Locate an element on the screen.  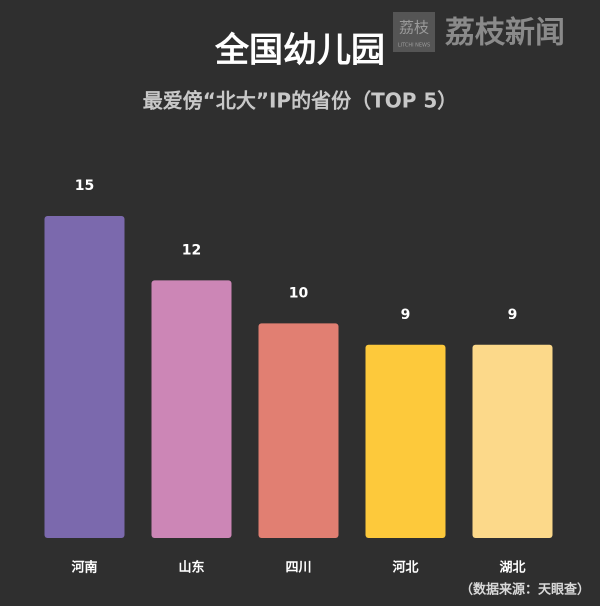
x-tick-label: 河北 is located at coordinates (405, 568).